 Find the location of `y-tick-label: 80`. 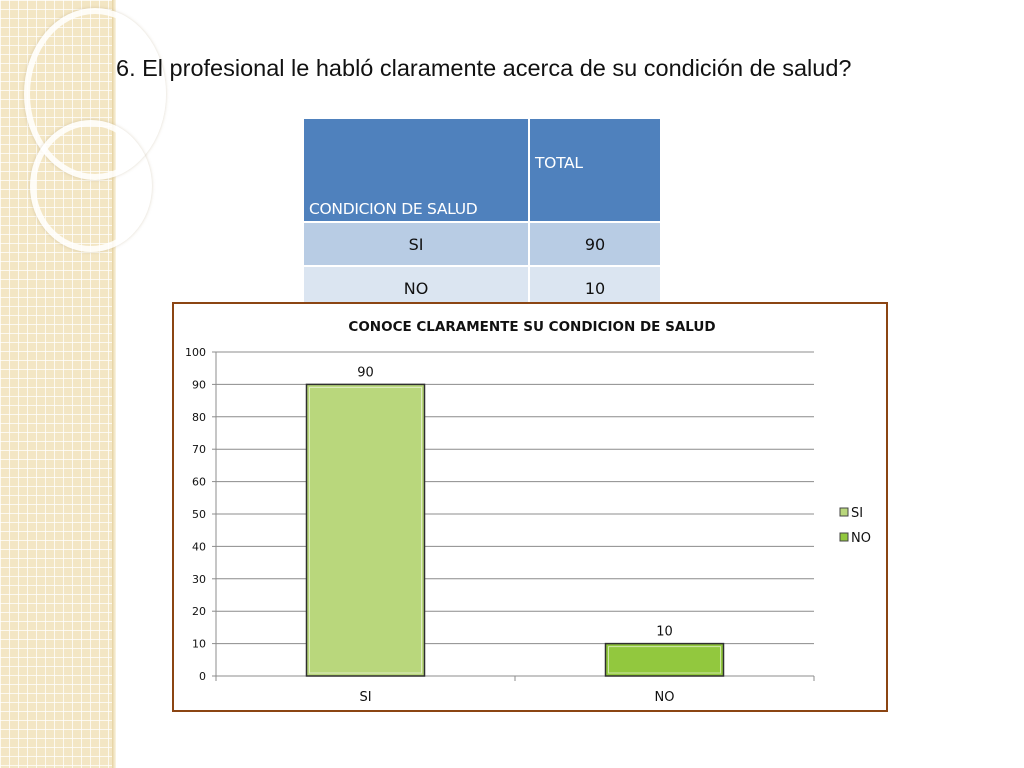

y-tick-label: 80 is located at coordinates (199, 417).